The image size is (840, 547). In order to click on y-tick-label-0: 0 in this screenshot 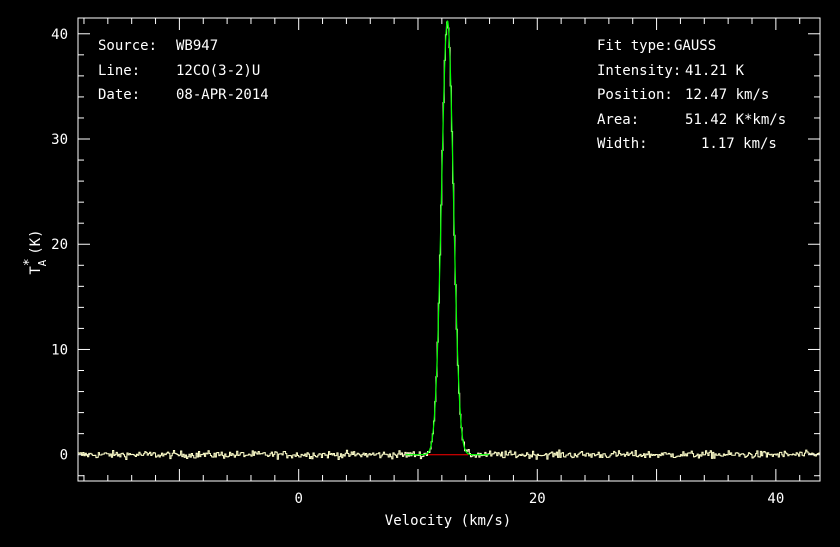, I will do `click(64, 456)`.